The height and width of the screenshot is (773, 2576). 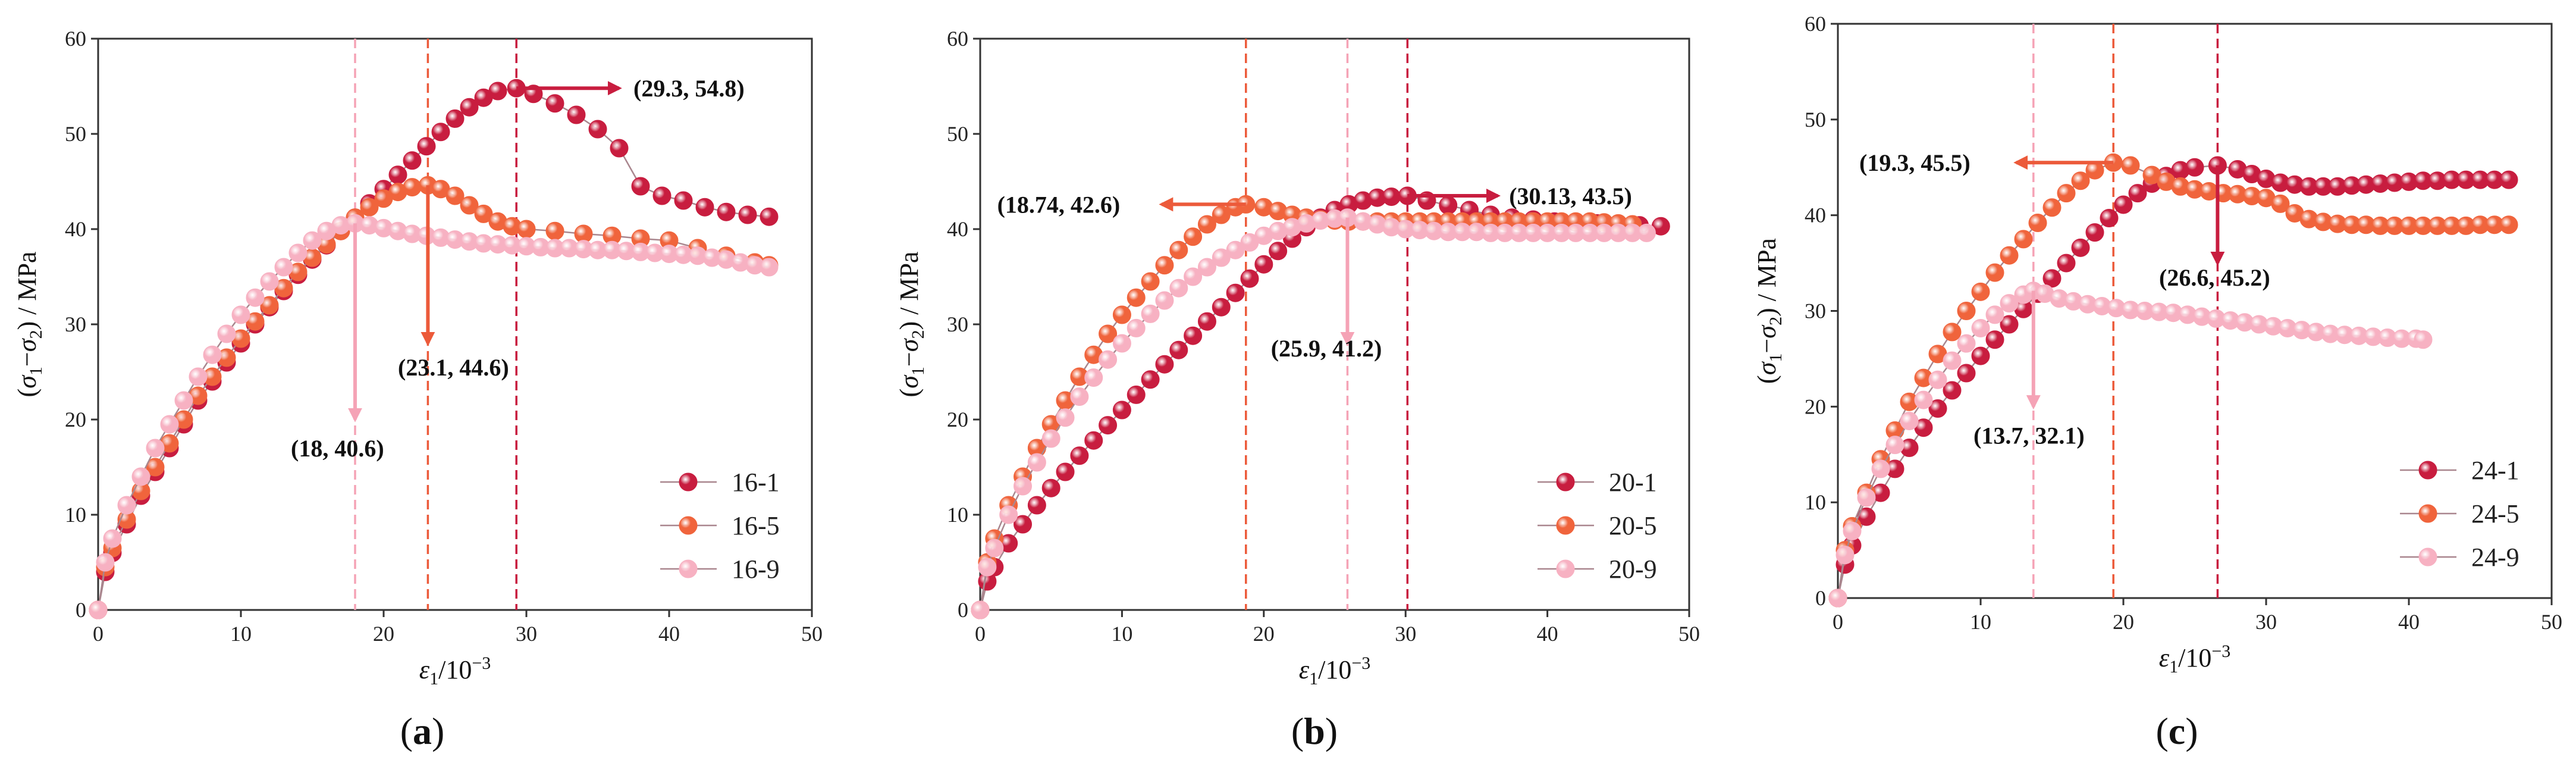 I want to click on legend-label: 20-1, so click(x=1633, y=482).